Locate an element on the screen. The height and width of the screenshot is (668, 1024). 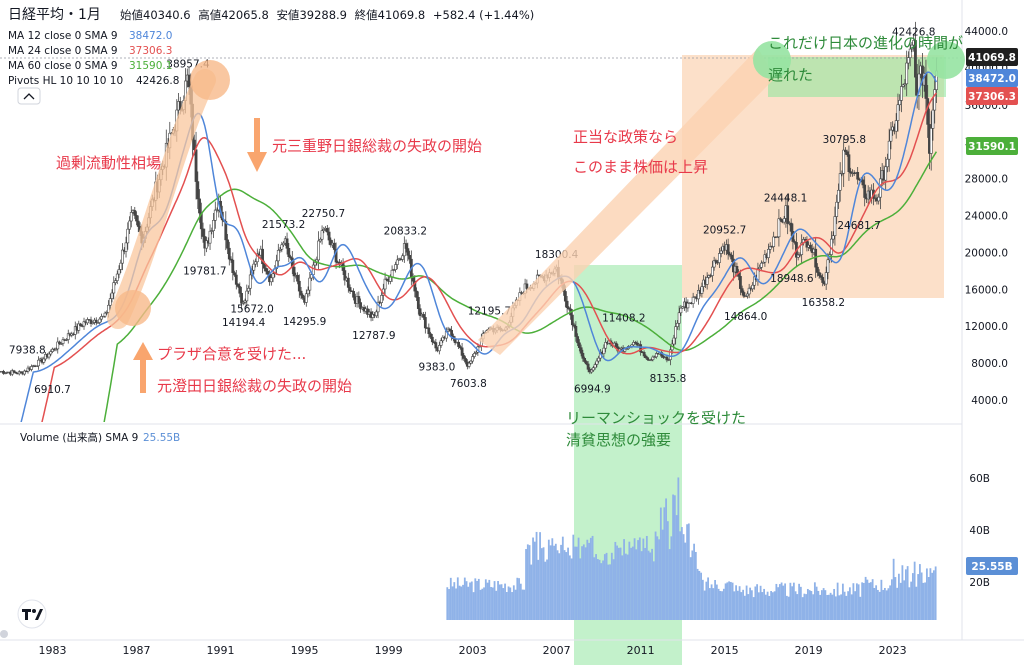
indicator-ma24: MA 24 close 0 SMA 9 37306.3 is located at coordinates (90, 51).